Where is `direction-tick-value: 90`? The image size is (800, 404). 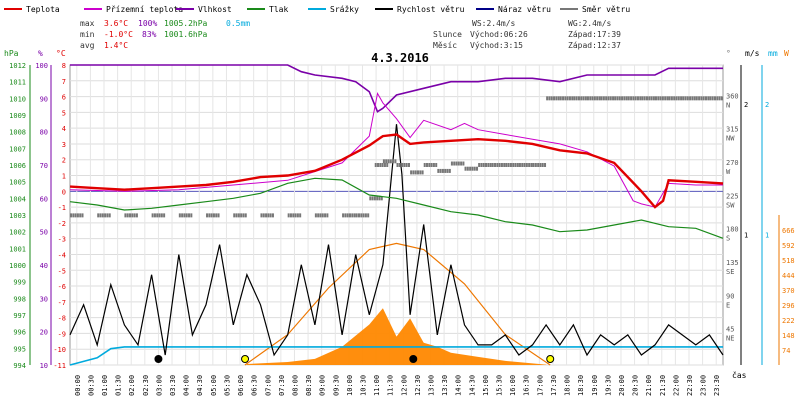 direction-tick-value: 90 is located at coordinates (730, 296).